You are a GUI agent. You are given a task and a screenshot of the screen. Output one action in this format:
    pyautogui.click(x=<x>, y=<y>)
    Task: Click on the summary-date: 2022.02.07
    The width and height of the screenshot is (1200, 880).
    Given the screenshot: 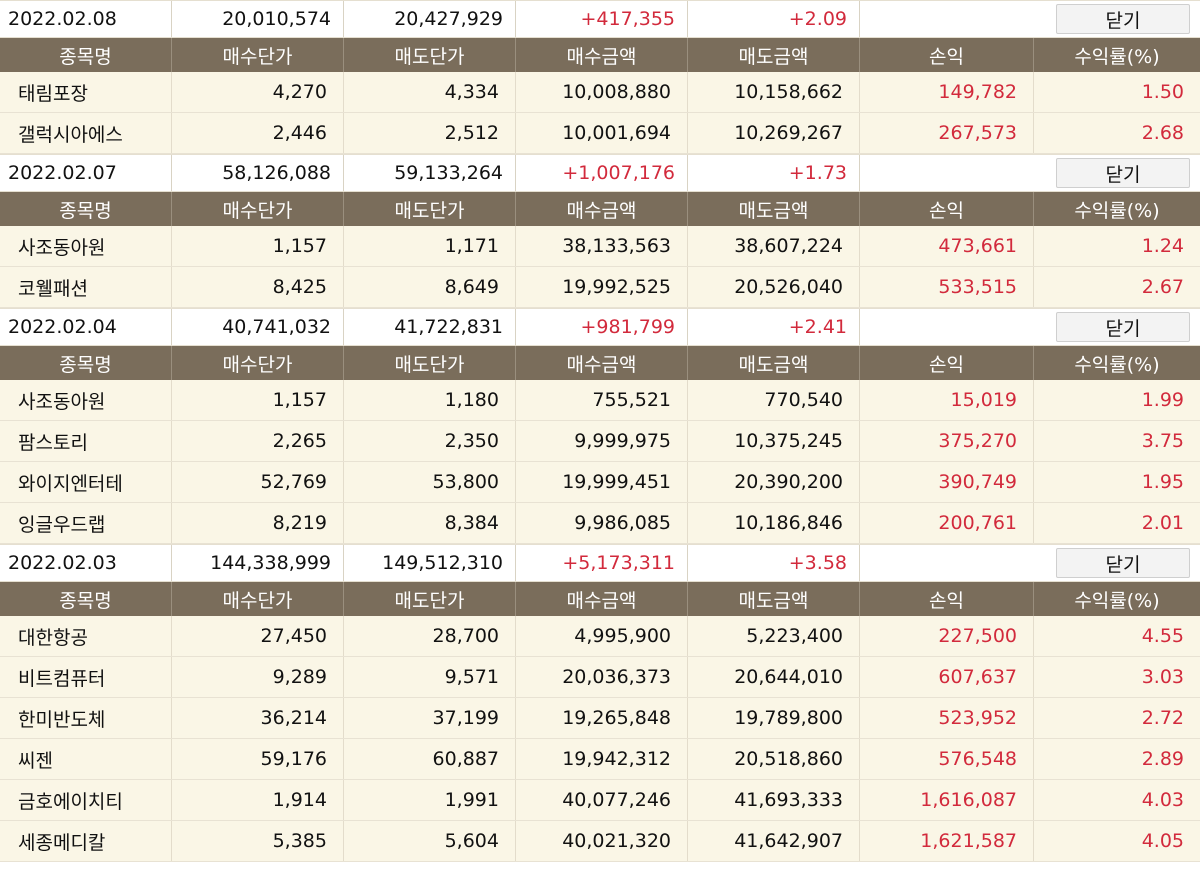 What is the action you would take?
    pyautogui.click(x=86, y=173)
    